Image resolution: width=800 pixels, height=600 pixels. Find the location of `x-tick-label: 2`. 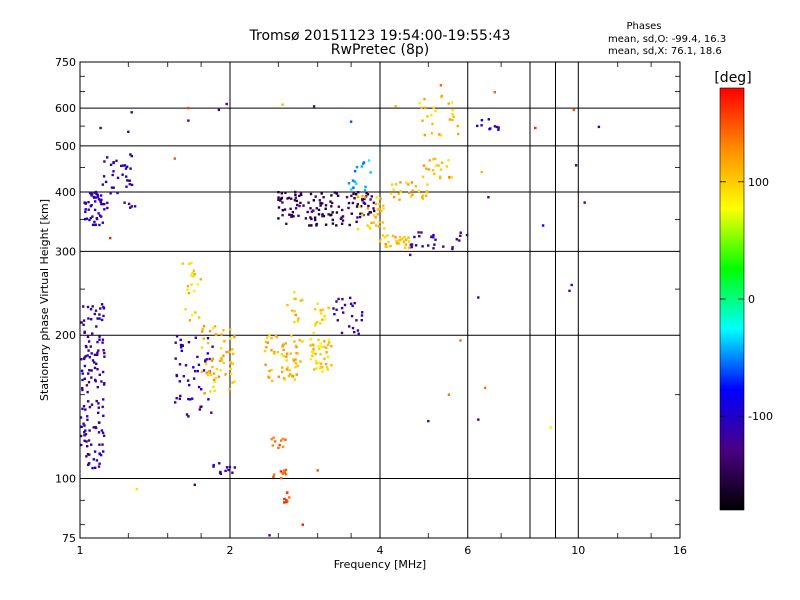

x-tick-label: 2 is located at coordinates (230, 550).